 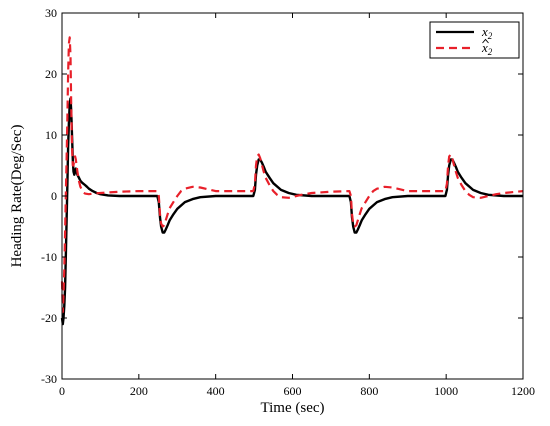 I want to click on y-tick-label: 30, so click(x=51, y=13).